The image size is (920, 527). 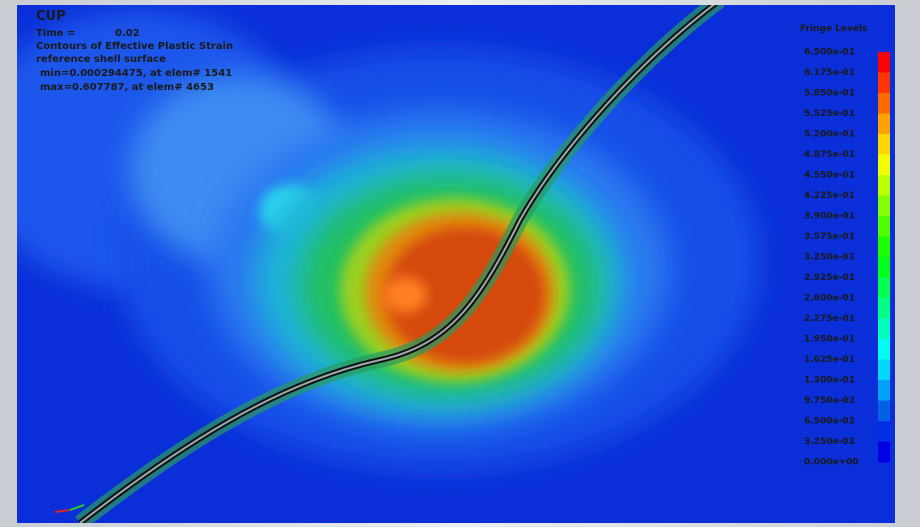 What do you see at coordinates (829, 319) in the screenshot?
I see `legend-label: 2.275e-01` at bounding box center [829, 319].